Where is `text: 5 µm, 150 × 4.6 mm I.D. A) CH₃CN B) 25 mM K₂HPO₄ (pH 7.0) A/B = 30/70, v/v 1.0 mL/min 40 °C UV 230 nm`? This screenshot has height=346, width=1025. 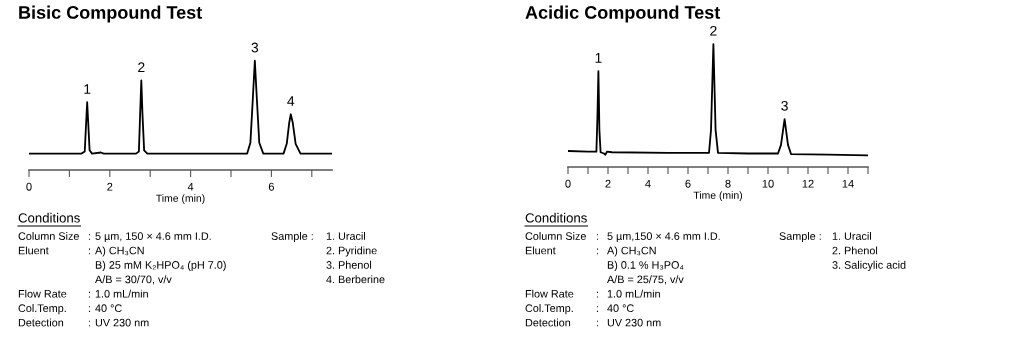
text: 5 µm, 150 × 4.6 mm I.D. A) CH₃CN B) 25 mM K₂HPO₄ (pH 7.0) A/B = 30/70, v/v 1.0 mL/min 40 °C UV 230 nm is located at coordinates (160, 279).